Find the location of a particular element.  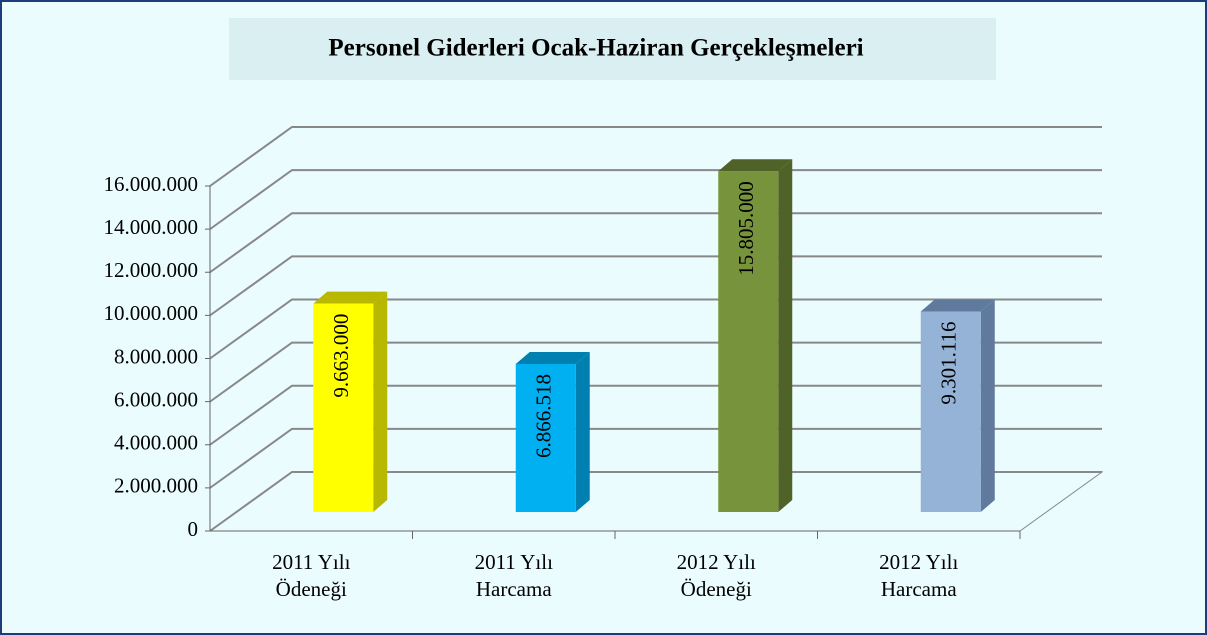

y-tick-label: 8.000.000 is located at coordinates (156, 356).